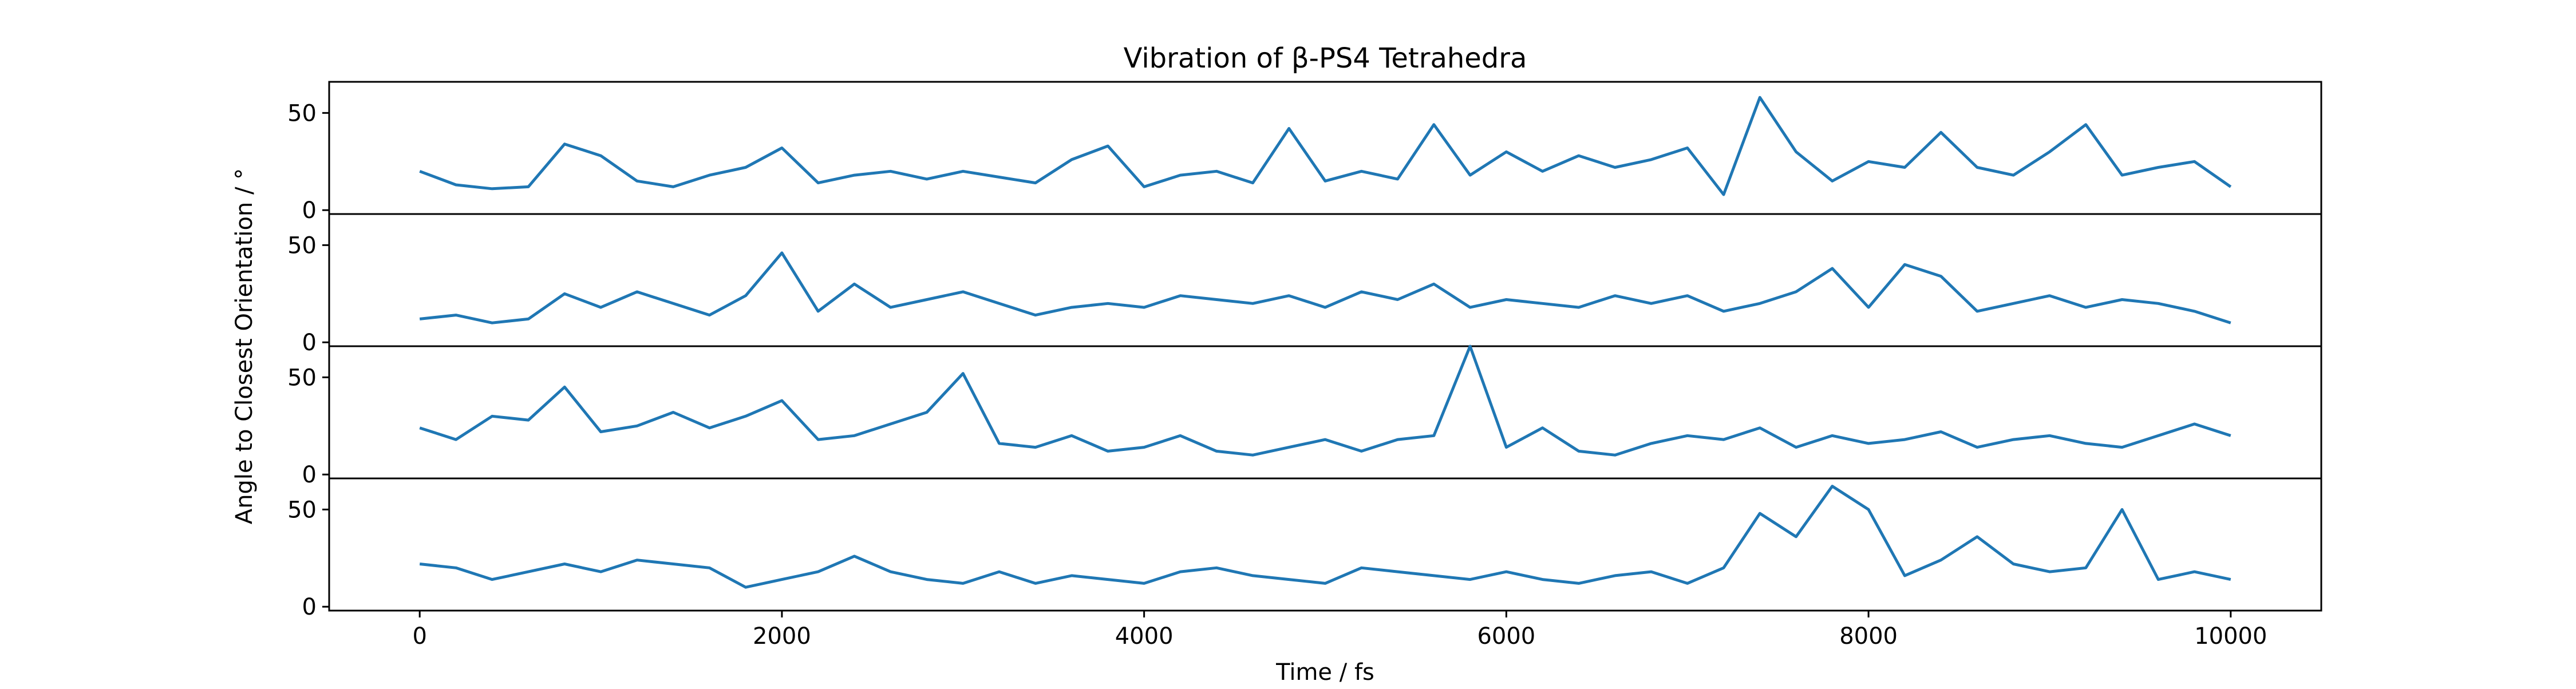 This screenshot has width=2576, height=689. I want to click on x-axis-label: Time / fs, so click(1324, 672).